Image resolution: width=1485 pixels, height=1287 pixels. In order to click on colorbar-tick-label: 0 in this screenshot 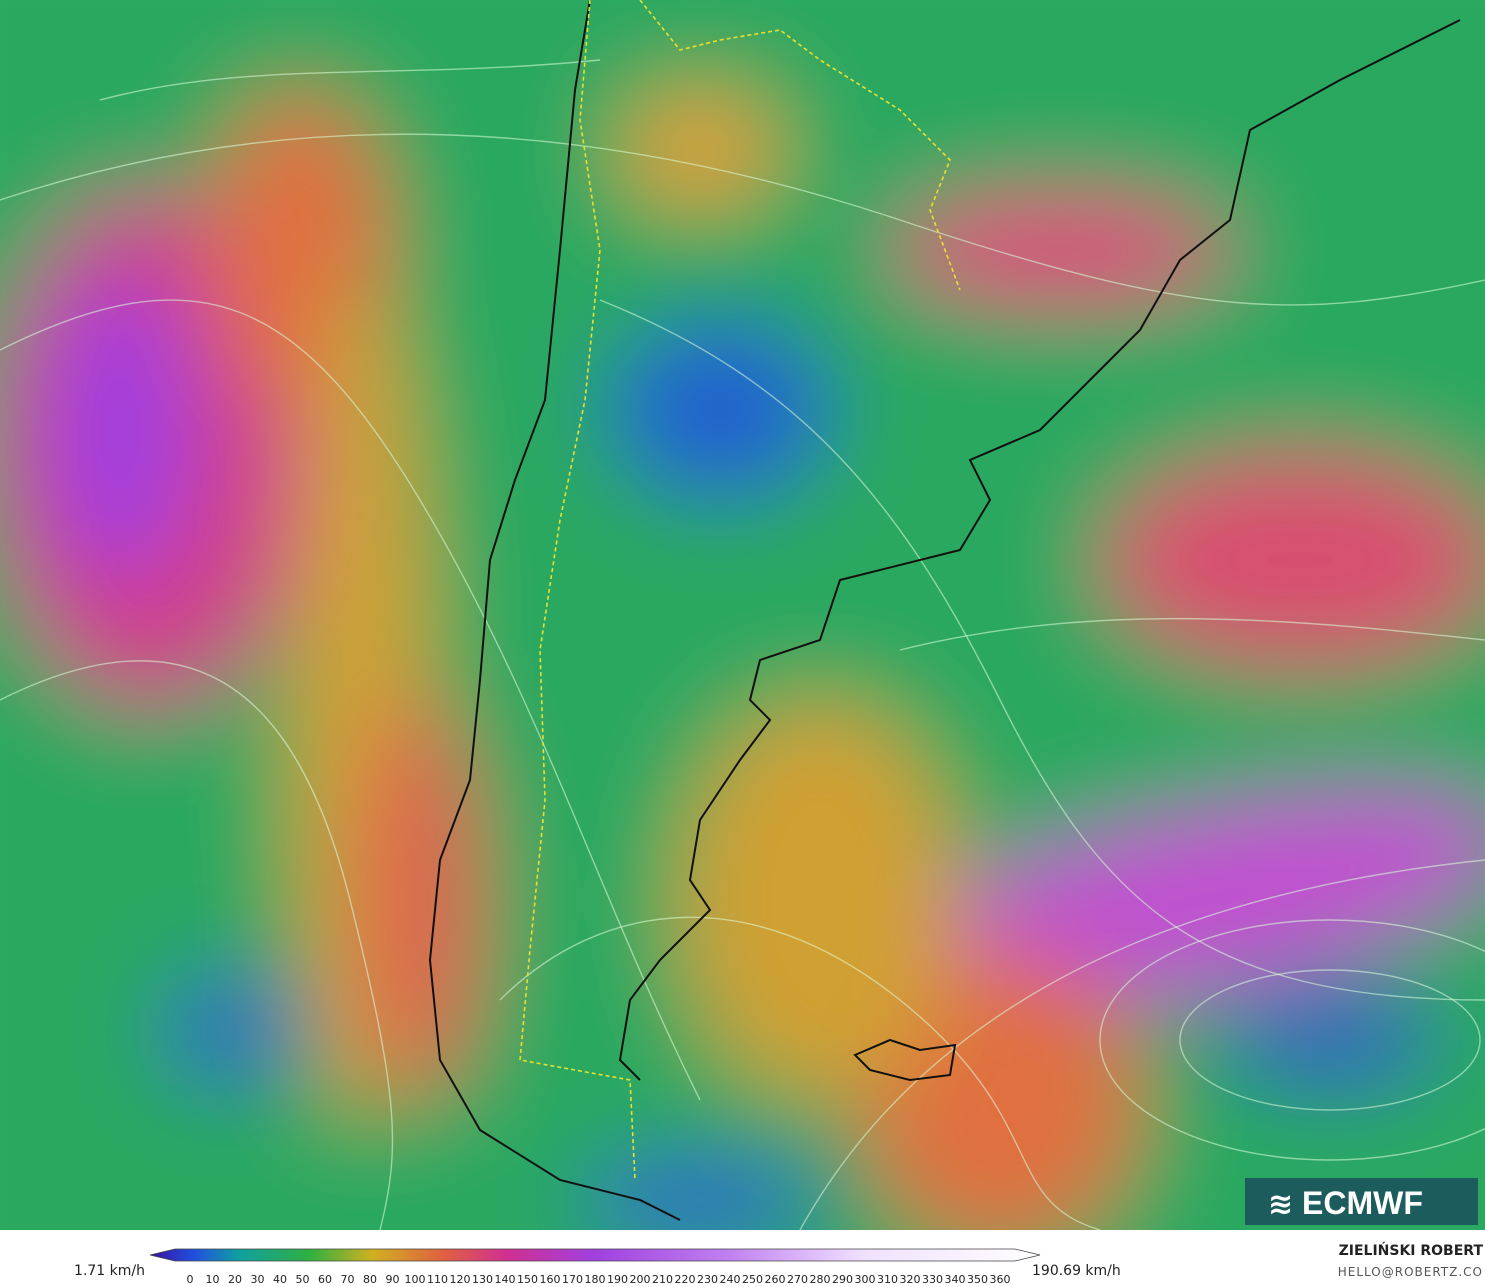, I will do `click(190, 1279)`.